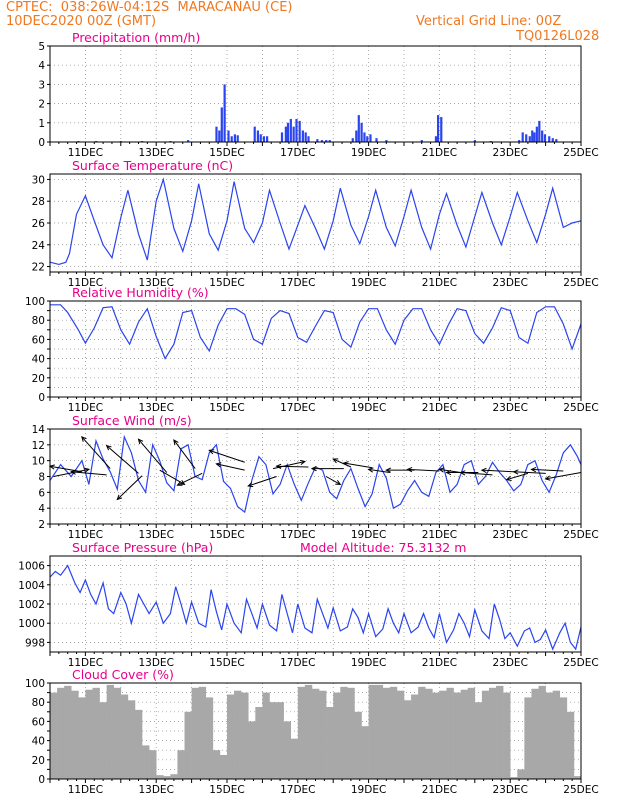 The height and width of the screenshot is (800, 618). Describe the element at coordinates (226, 283) in the screenshot. I see `temp-xtick-label: 15DEC` at that location.